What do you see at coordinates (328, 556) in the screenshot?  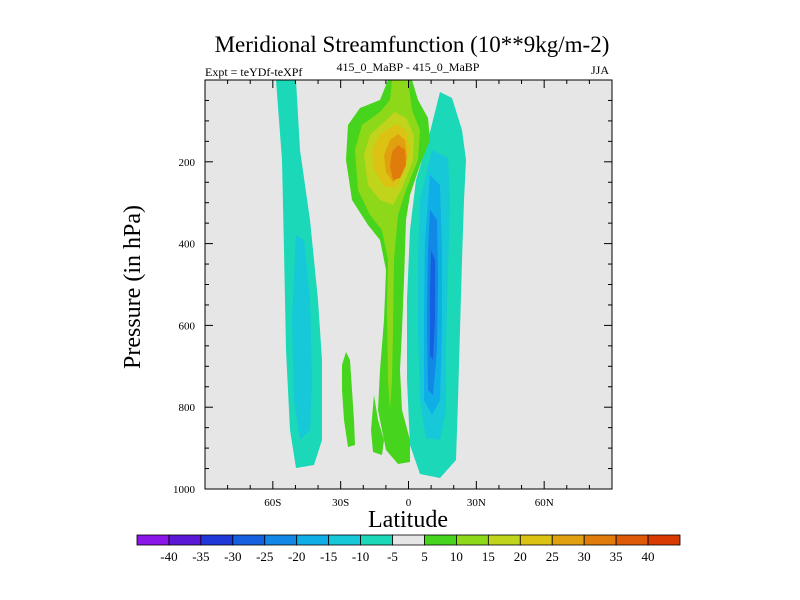 I see `colorbar-label: -15` at bounding box center [328, 556].